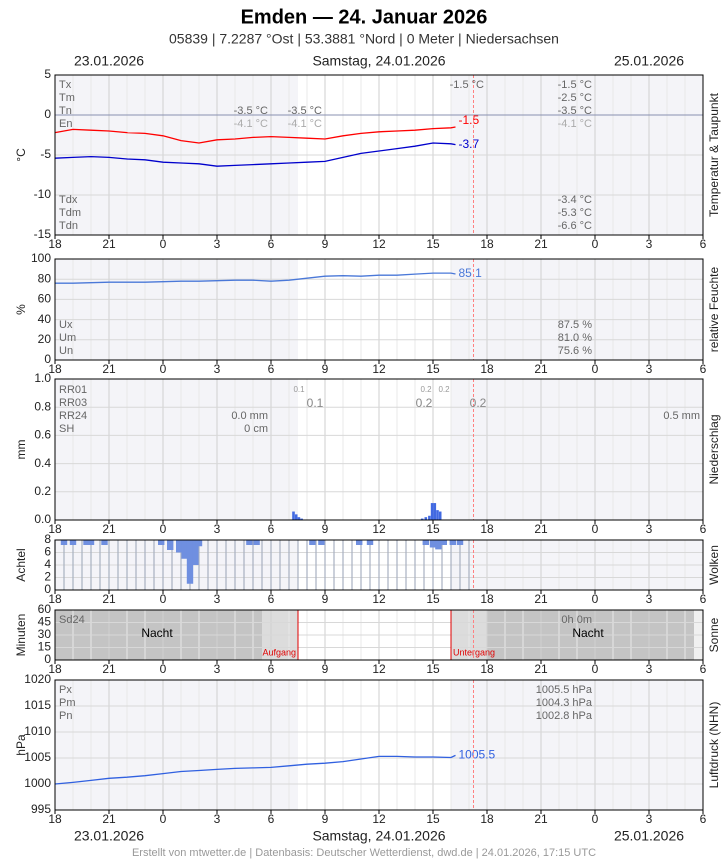  What do you see at coordinates (41, 258) in the screenshot?
I see `y-tick-label: 100` at bounding box center [41, 258].